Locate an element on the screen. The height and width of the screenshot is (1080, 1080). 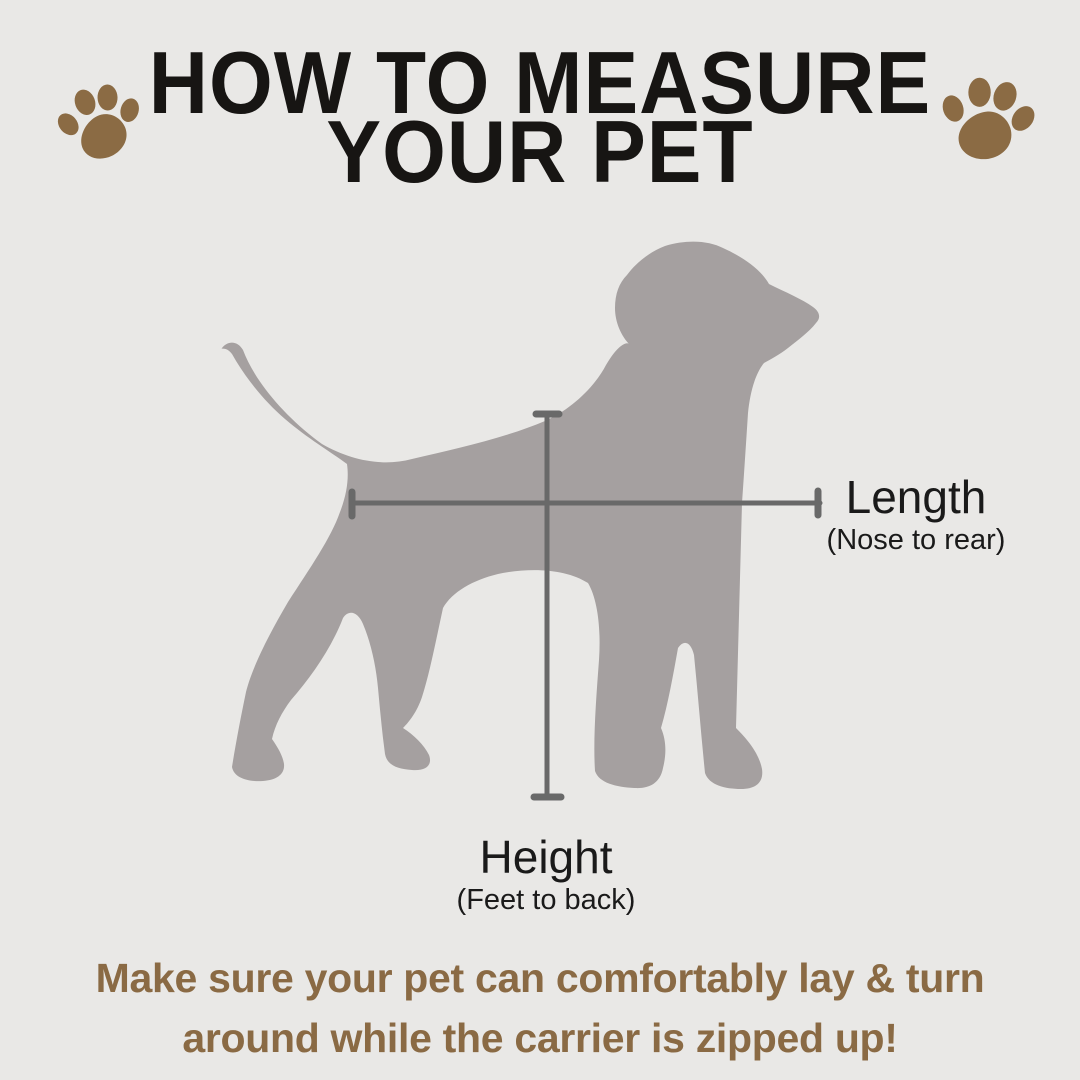
height-measure-line is located at coordinates (547, 605).